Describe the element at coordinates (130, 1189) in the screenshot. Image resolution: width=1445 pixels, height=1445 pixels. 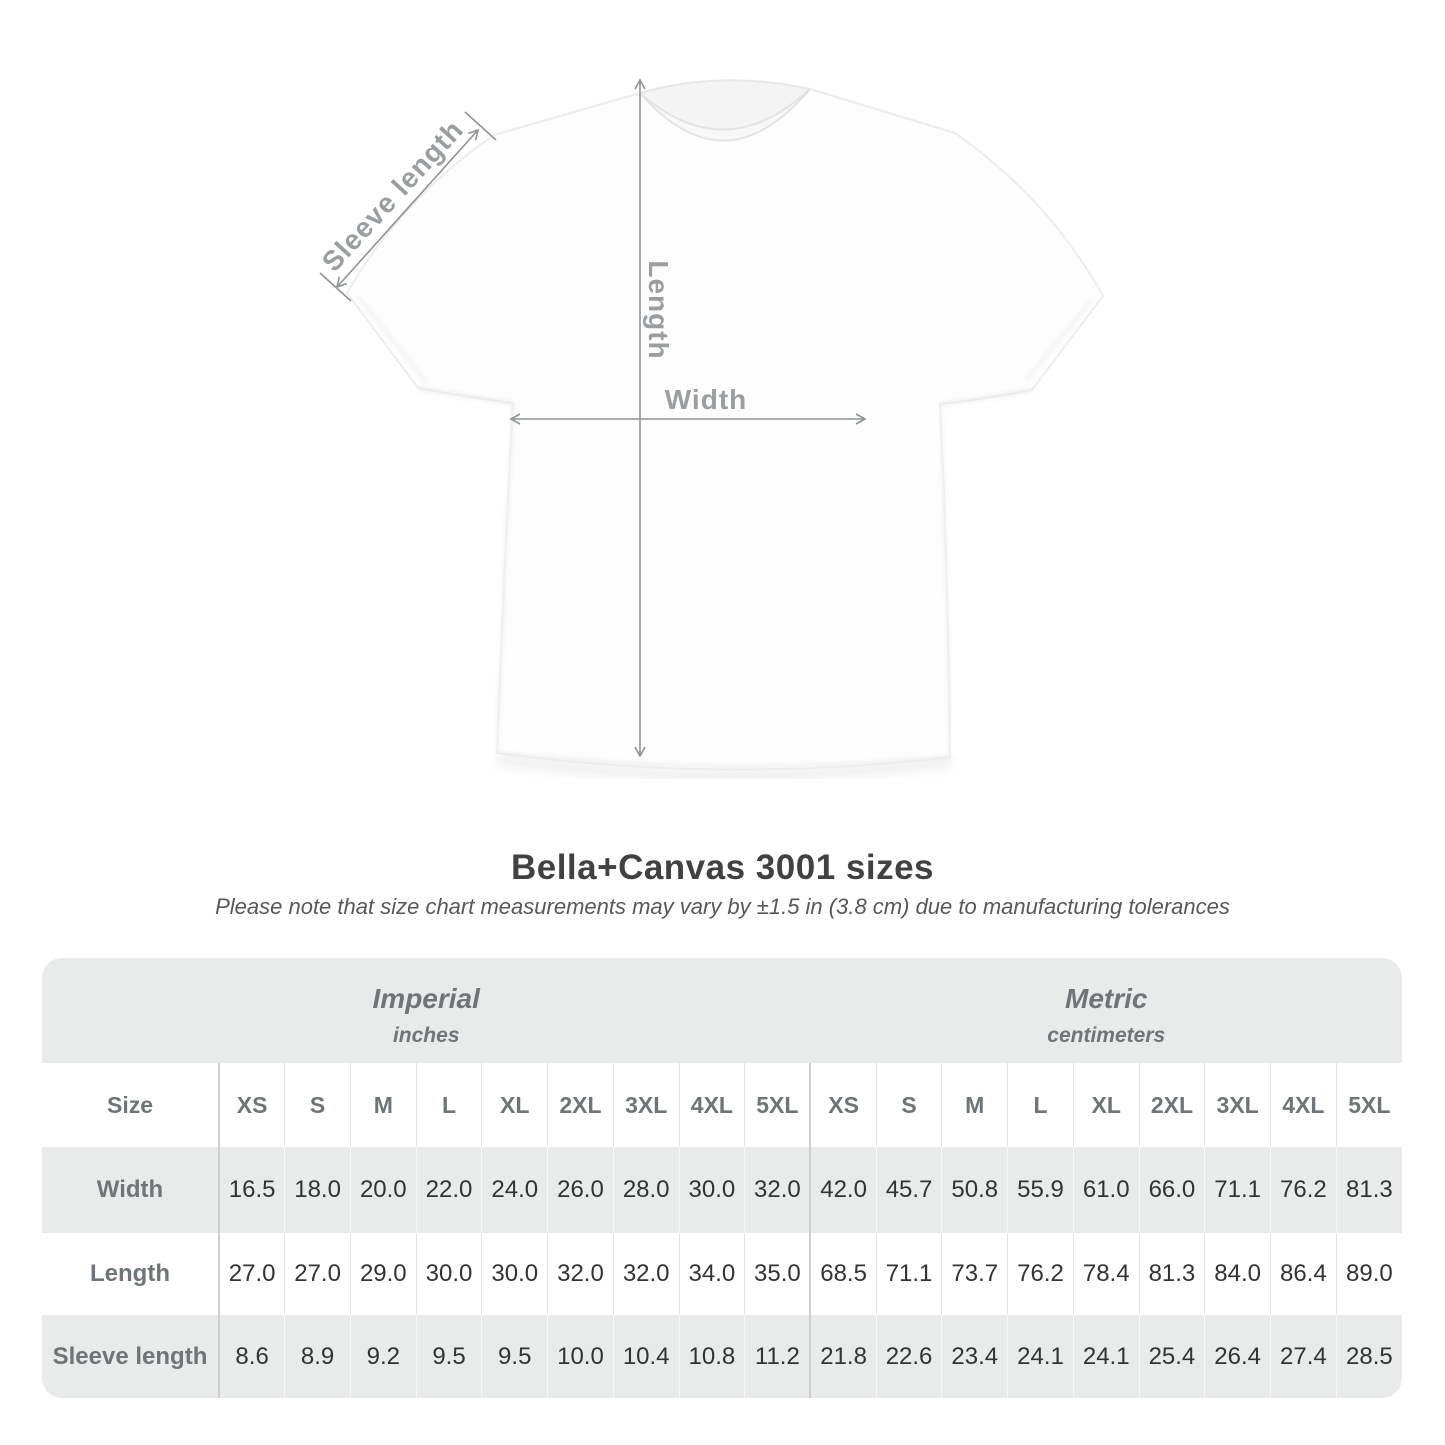
I see `row-label: Width` at that location.